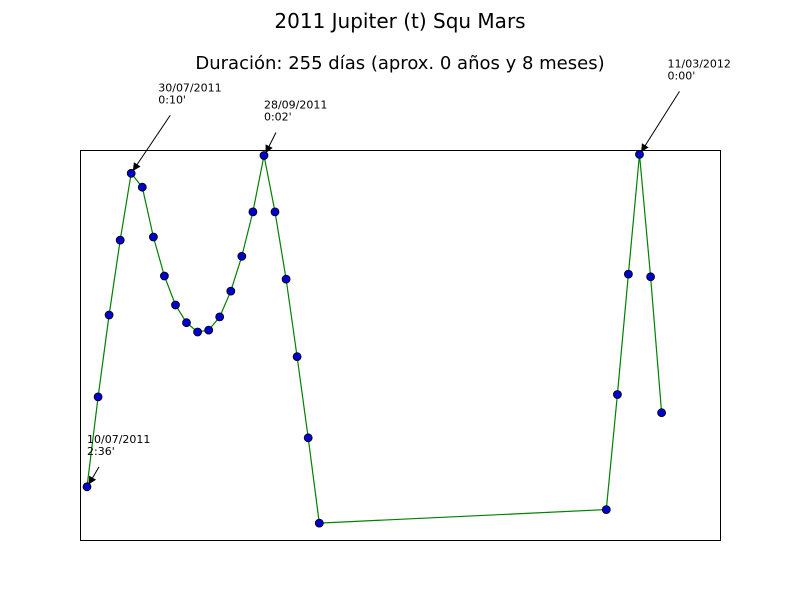  What do you see at coordinates (295, 105) in the screenshot?
I see `annotation-date-2: 28/09/2011` at bounding box center [295, 105].